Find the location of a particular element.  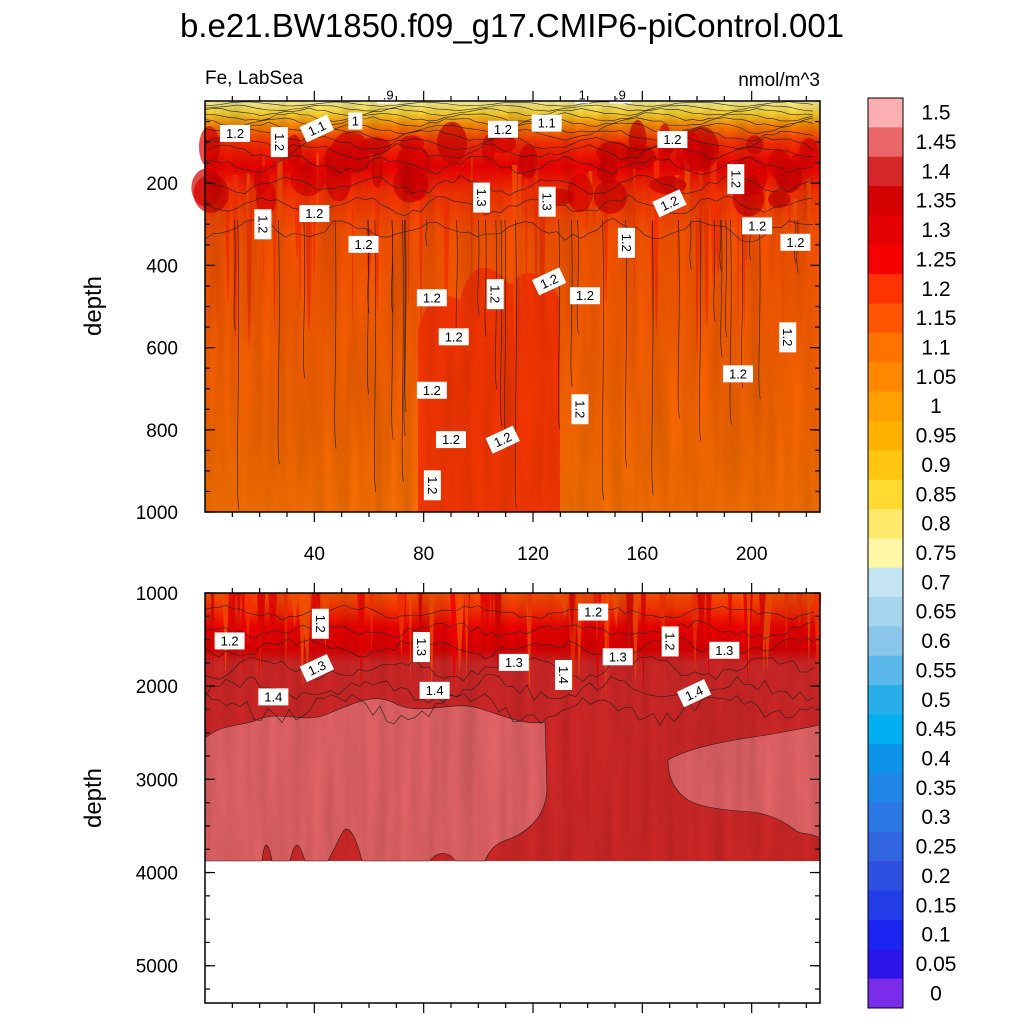

bottom-contour-line is located at coordinates (509, 630).